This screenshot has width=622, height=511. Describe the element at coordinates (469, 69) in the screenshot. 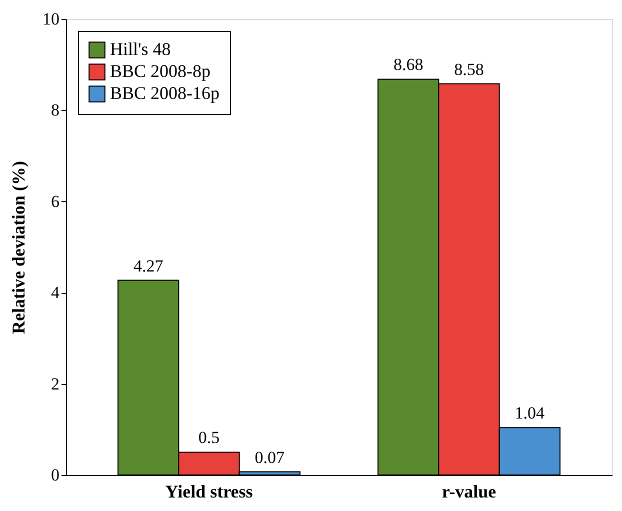

I see `data-label: 8.58` at that location.